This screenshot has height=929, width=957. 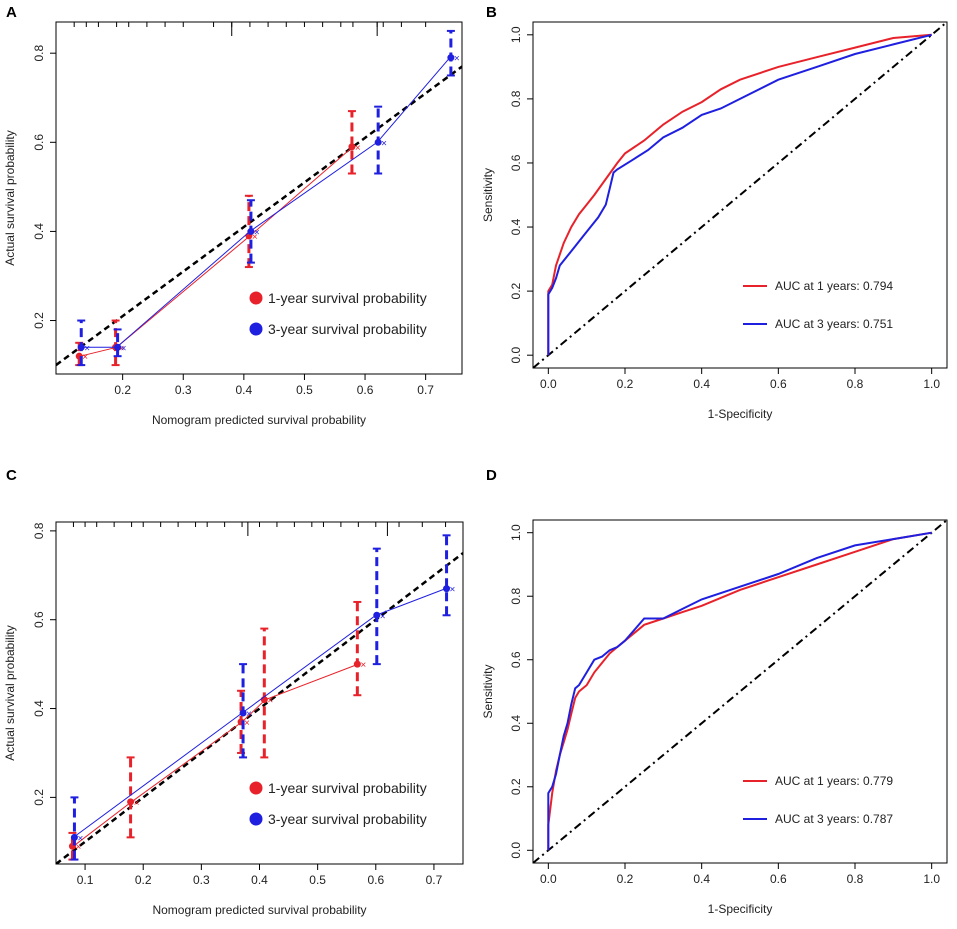 I want to click on legend-label: AUC at 1 years: 0.794, so click(x=834, y=286).